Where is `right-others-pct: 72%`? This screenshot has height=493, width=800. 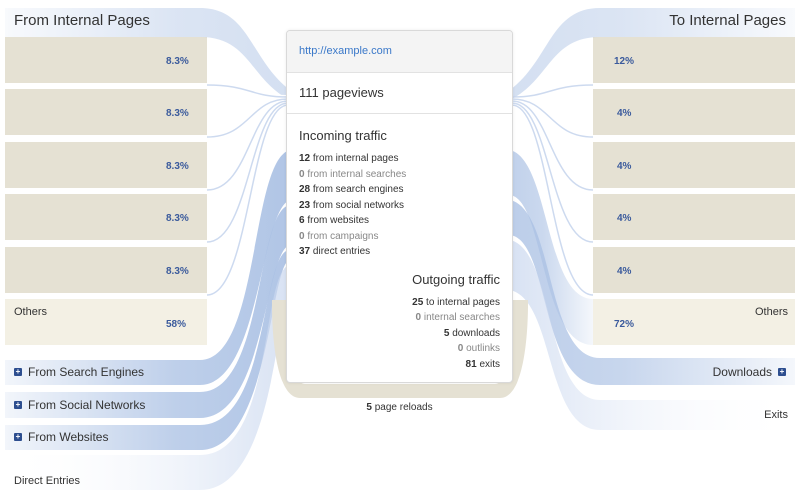
right-others-pct: 72% is located at coordinates (624, 324).